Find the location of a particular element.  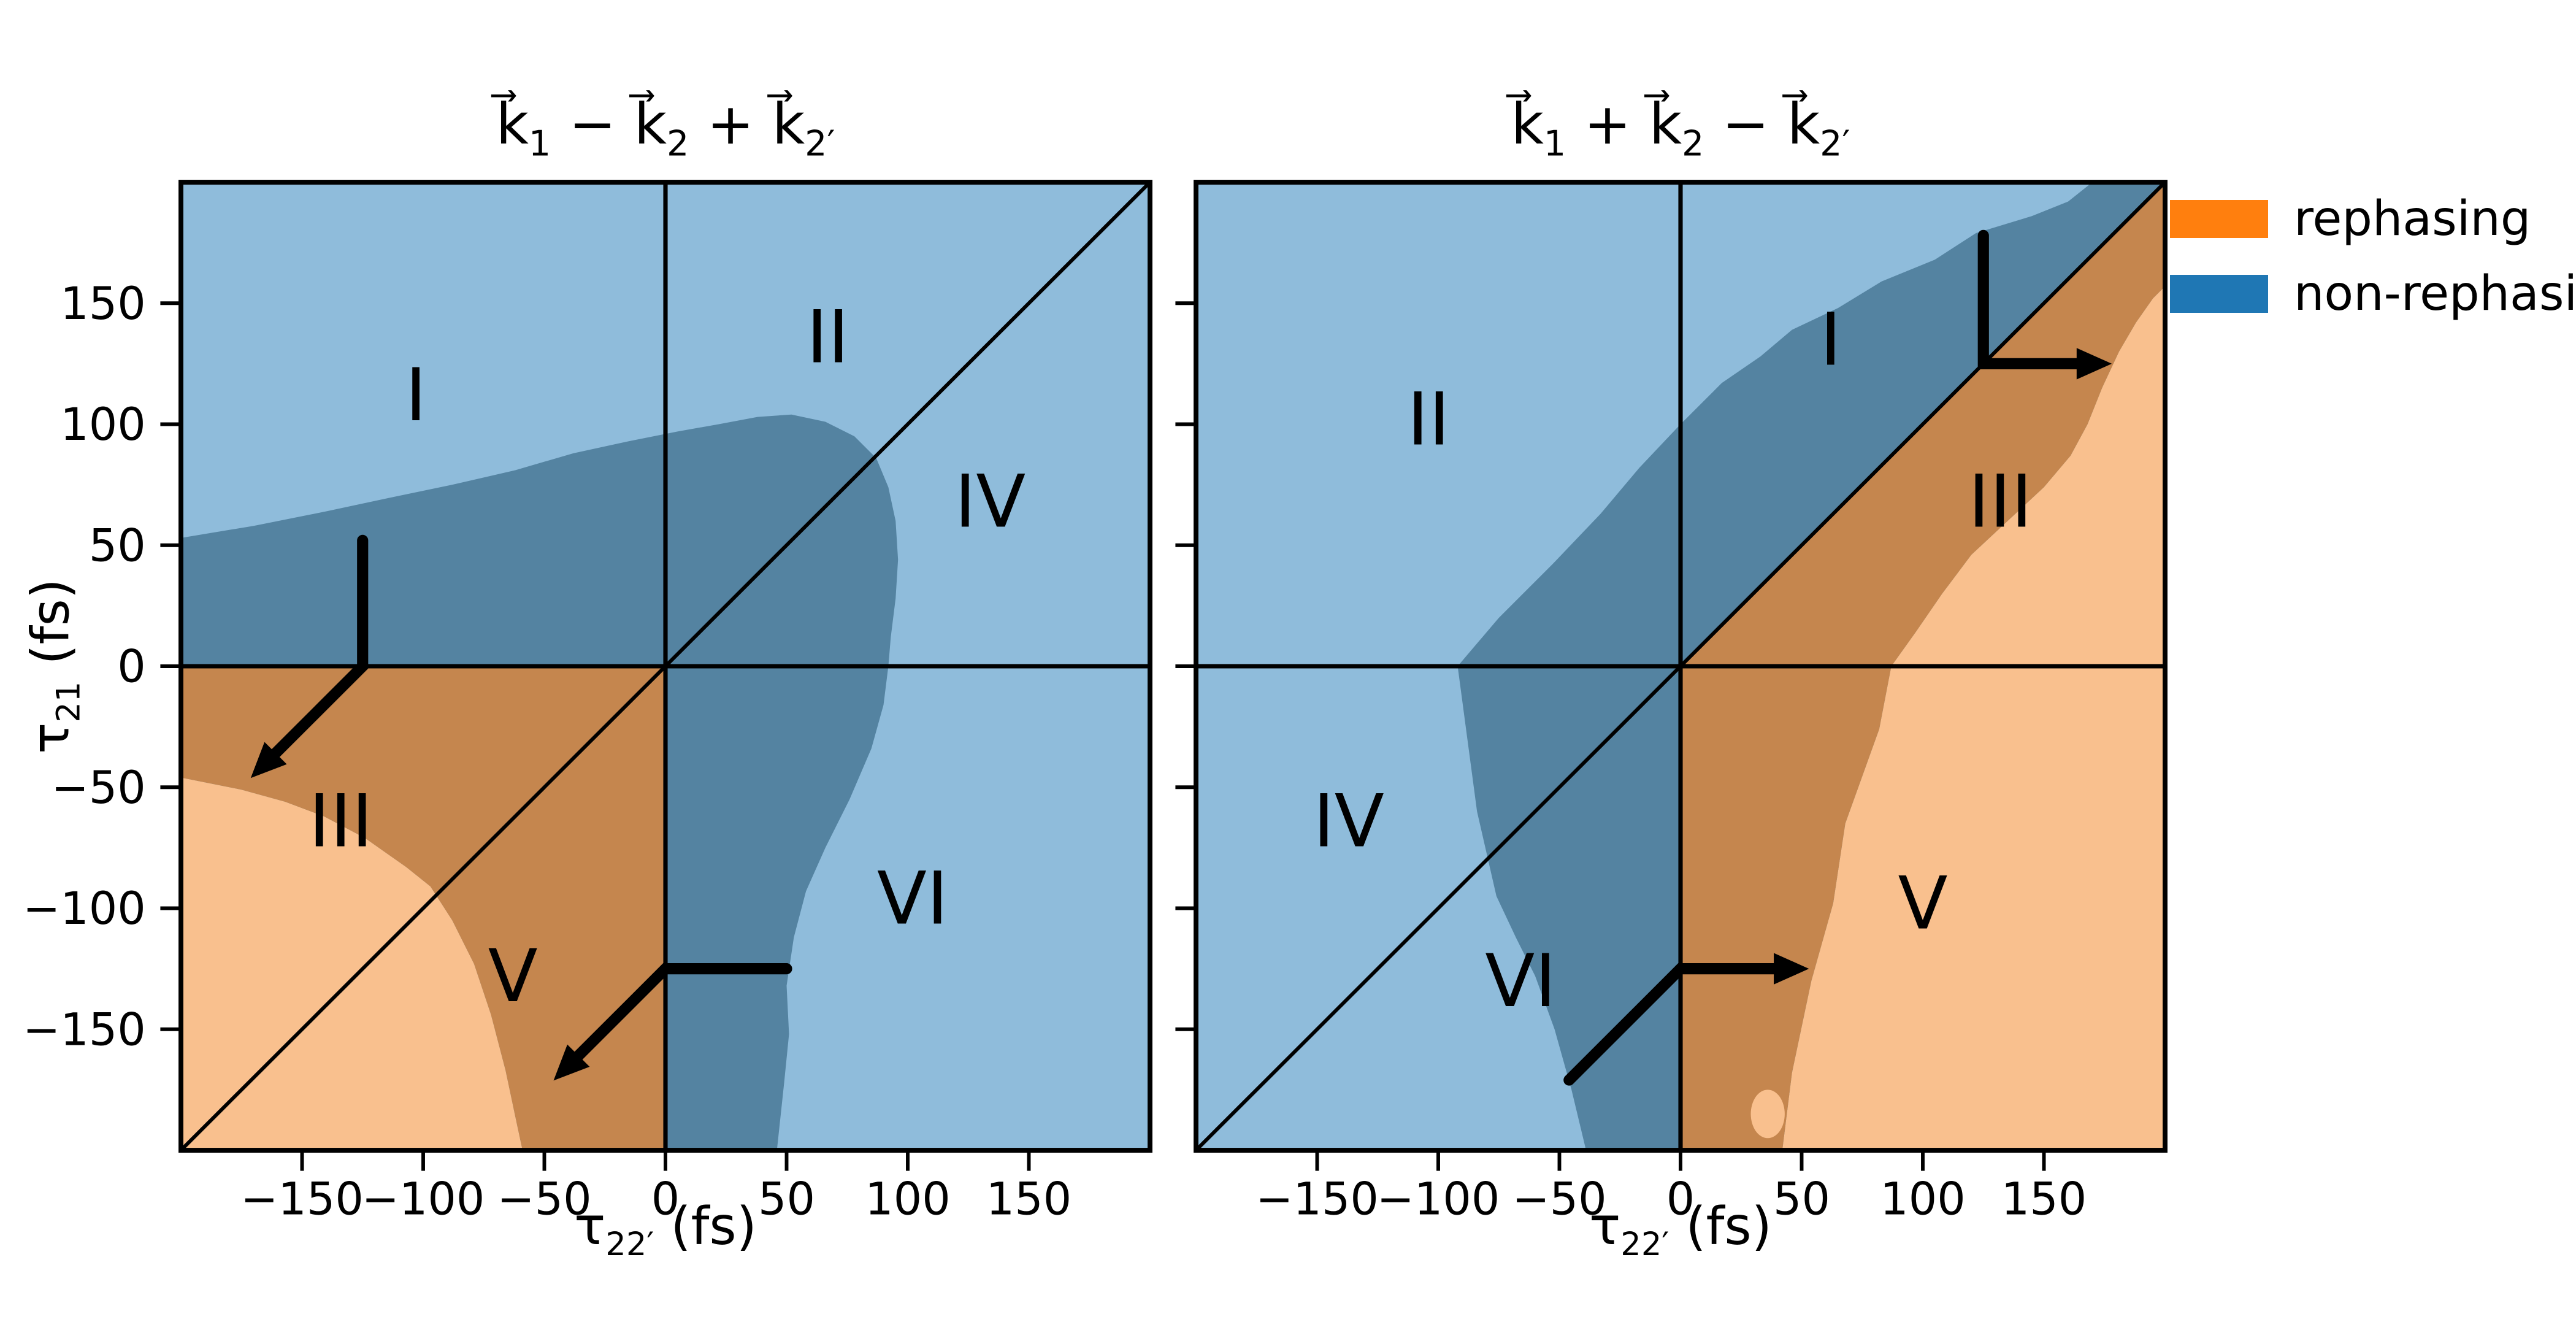

right-title-token-text: + is located at coordinates (1607, 124).